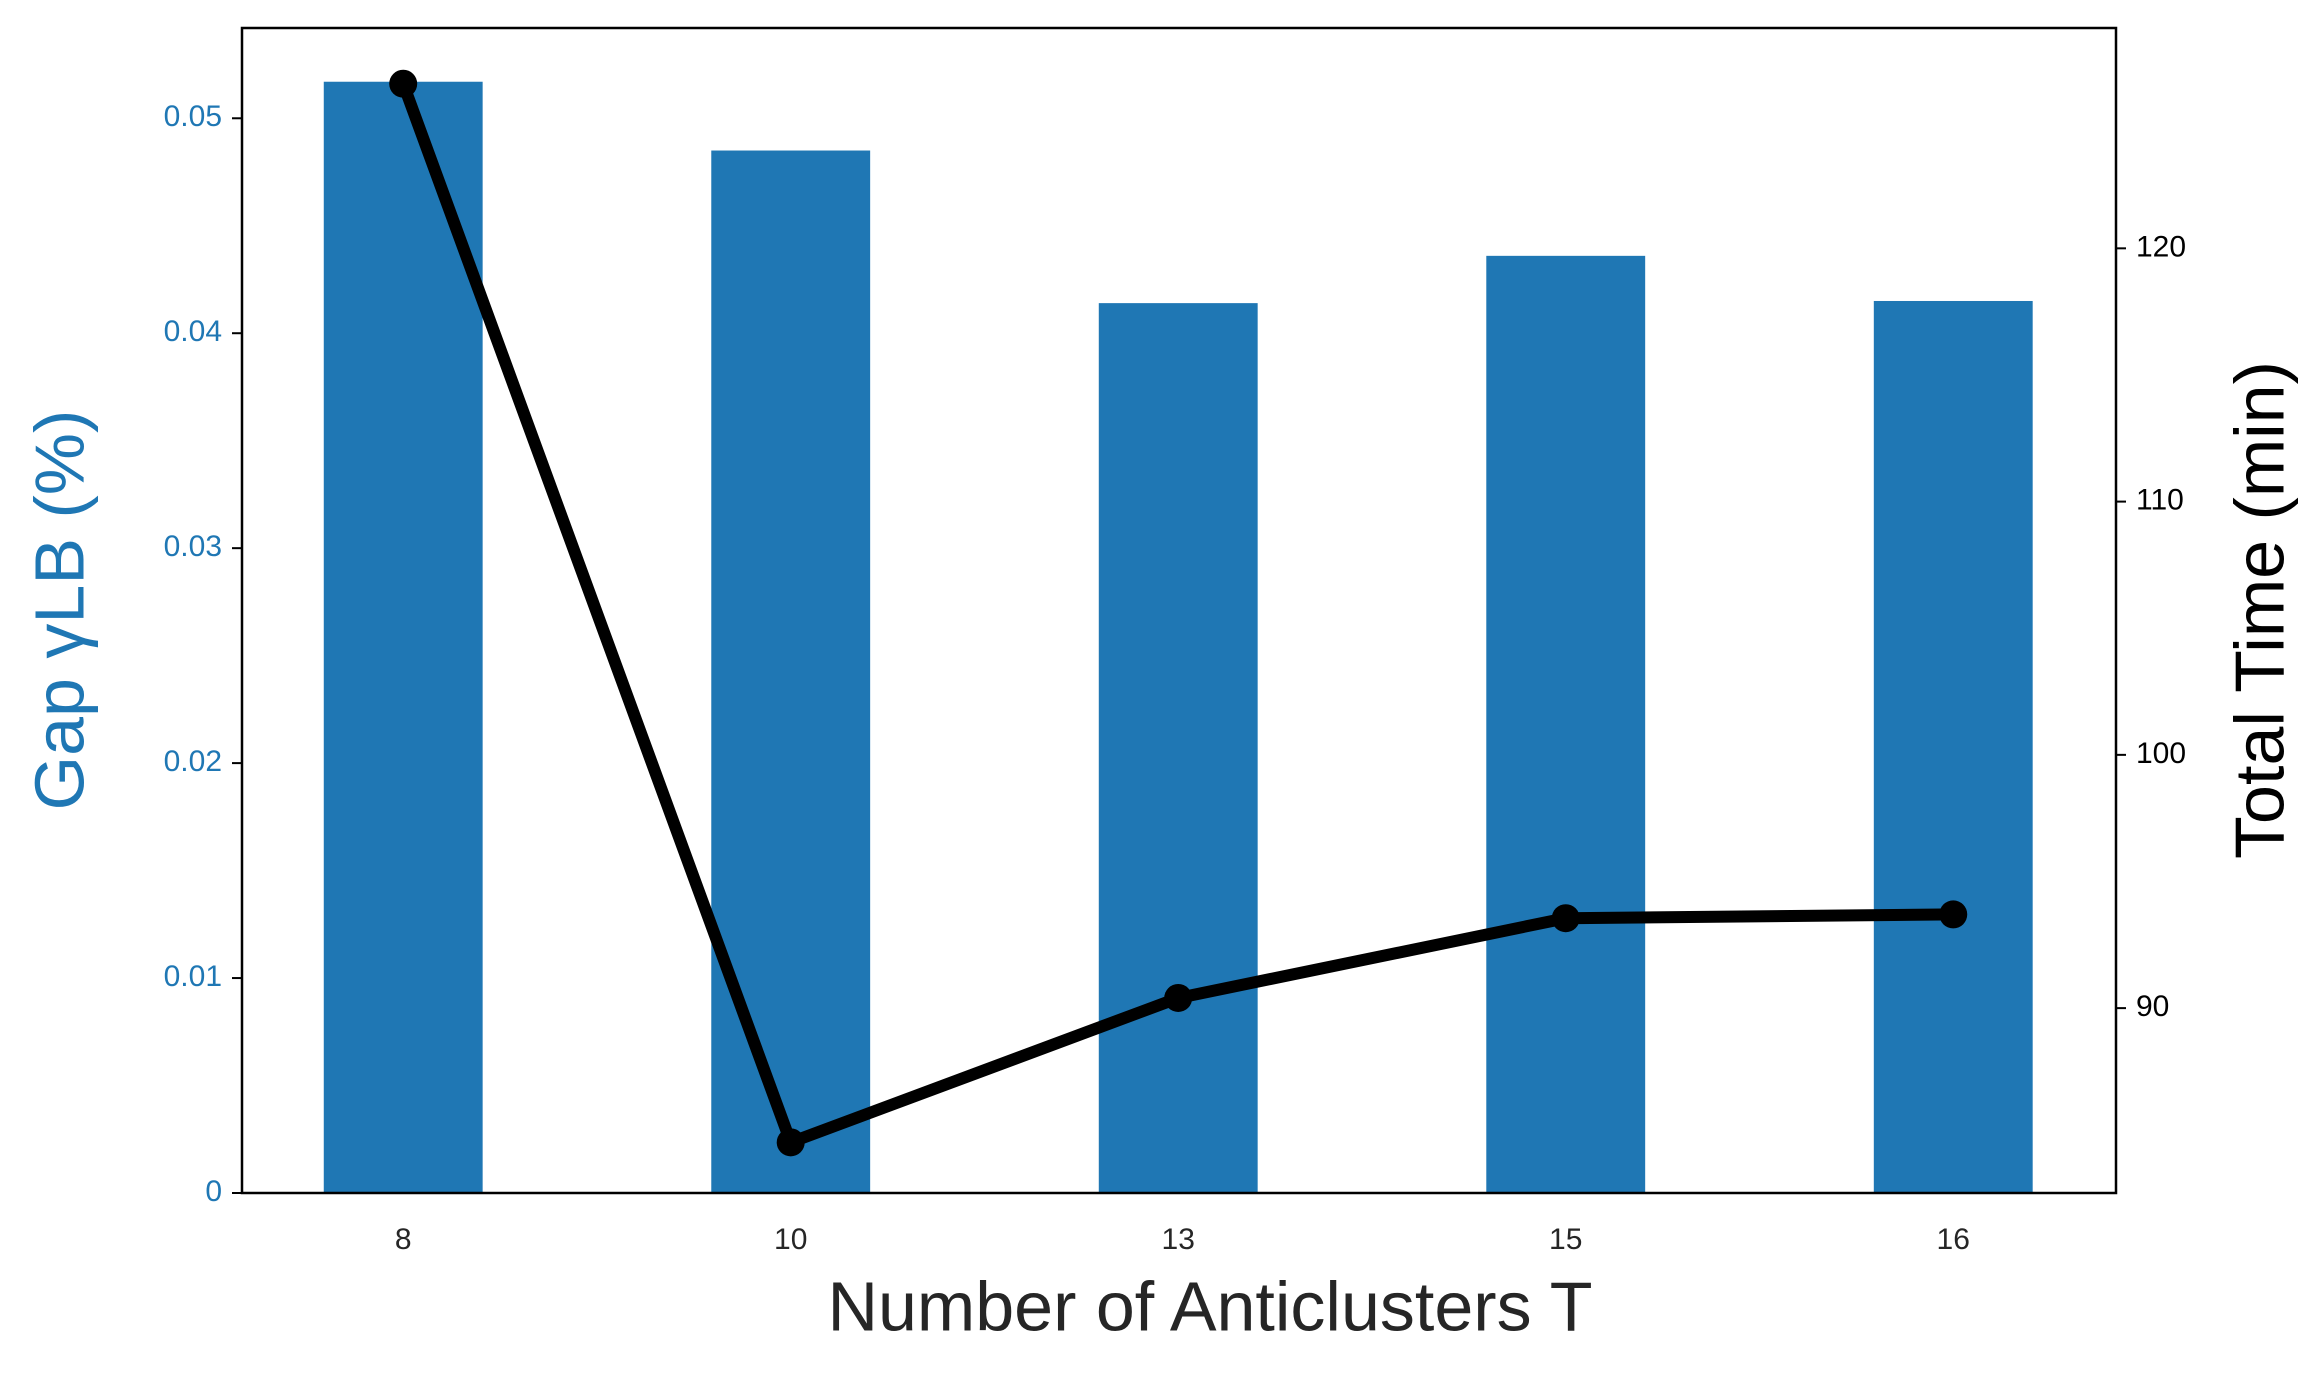 The height and width of the screenshot is (1373, 2322). Describe the element at coordinates (1178, 1239) in the screenshot. I see `x-tick-label: 13` at that location.